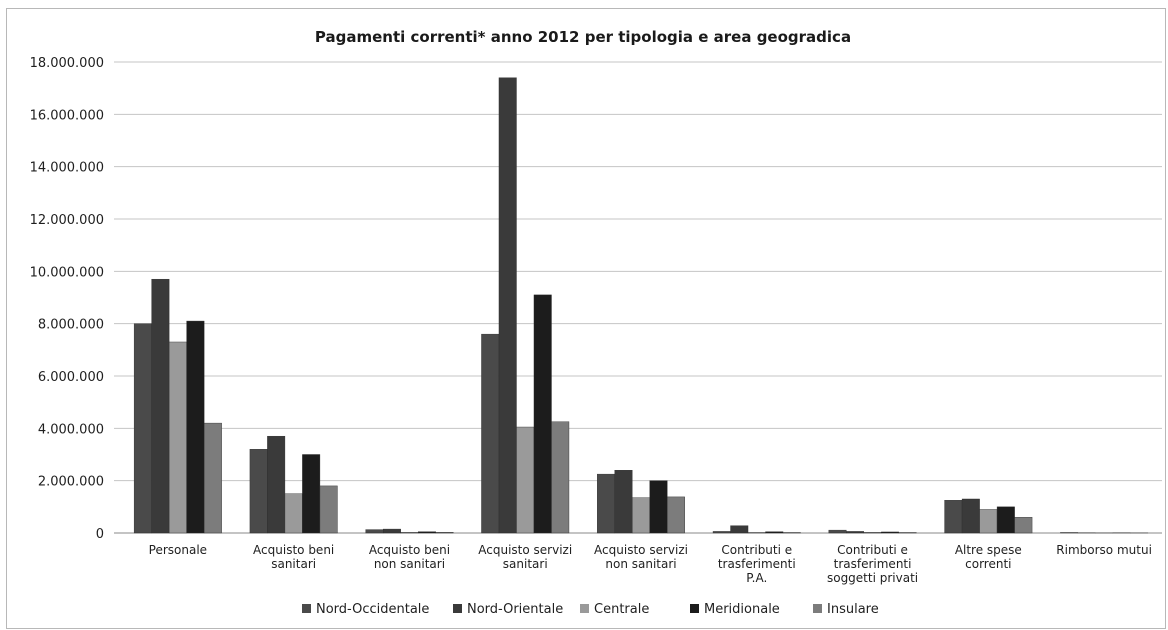 This screenshot has height=630, width=1168. Describe the element at coordinates (988, 557) in the screenshot. I see `x-tick-label: Altre spese correnti` at that location.